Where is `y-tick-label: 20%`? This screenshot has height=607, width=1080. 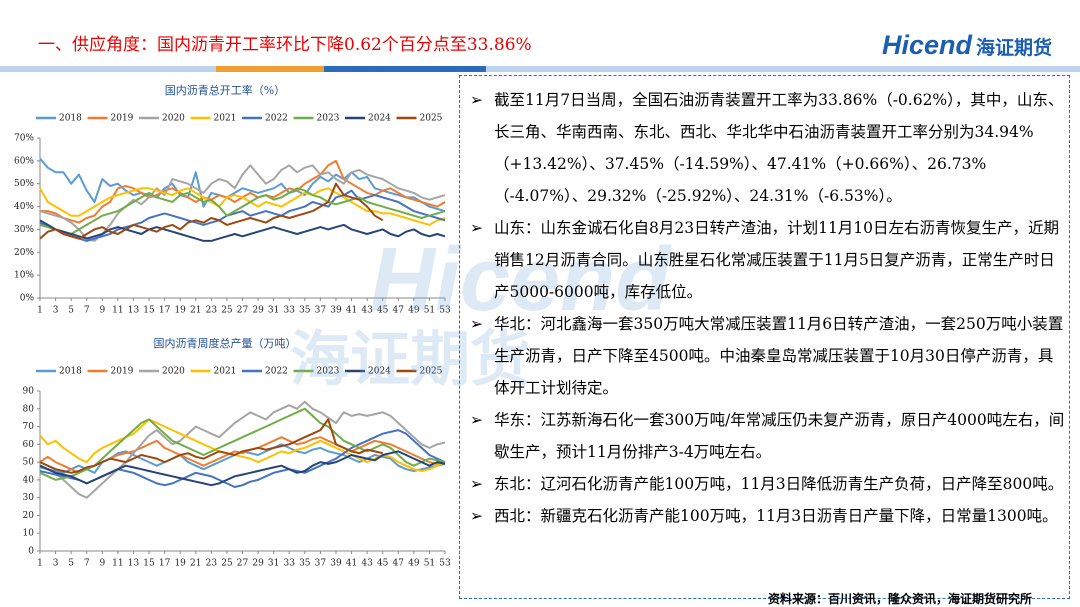 y-tick-label: 20% is located at coordinates (24, 253).